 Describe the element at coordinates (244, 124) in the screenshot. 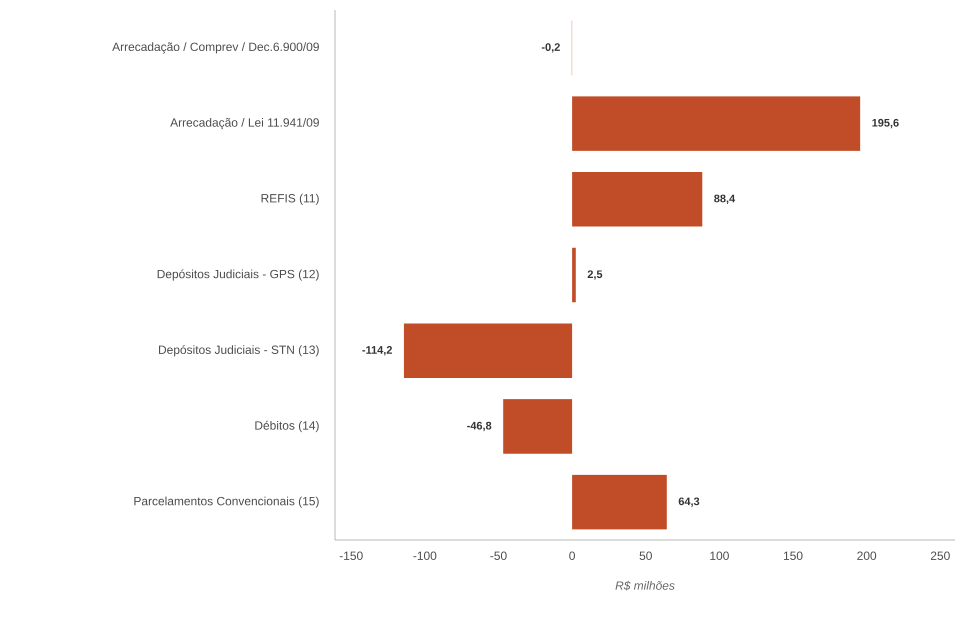

I see `y-tick-label: Arrecadação / Lei 11.941/09` at that location.